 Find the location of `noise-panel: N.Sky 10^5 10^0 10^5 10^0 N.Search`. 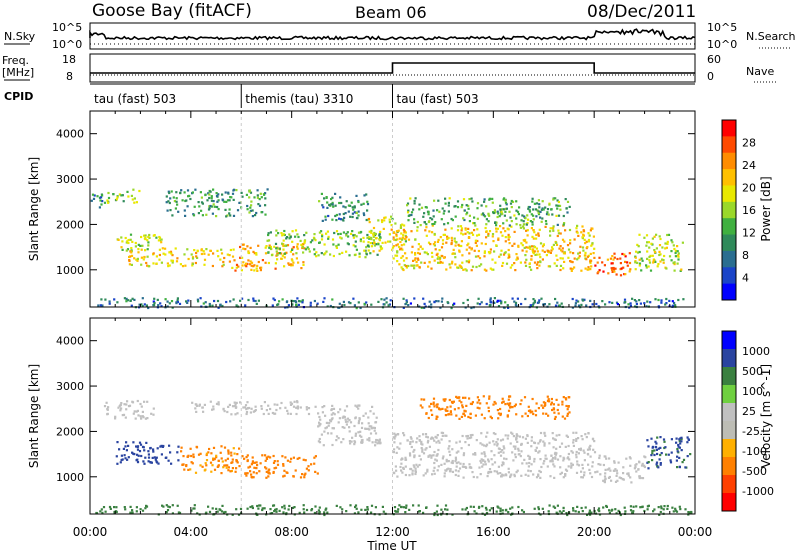

noise-panel: N.Sky 10^5 10^0 10^5 10^0 N.Search is located at coordinates (400, 36).